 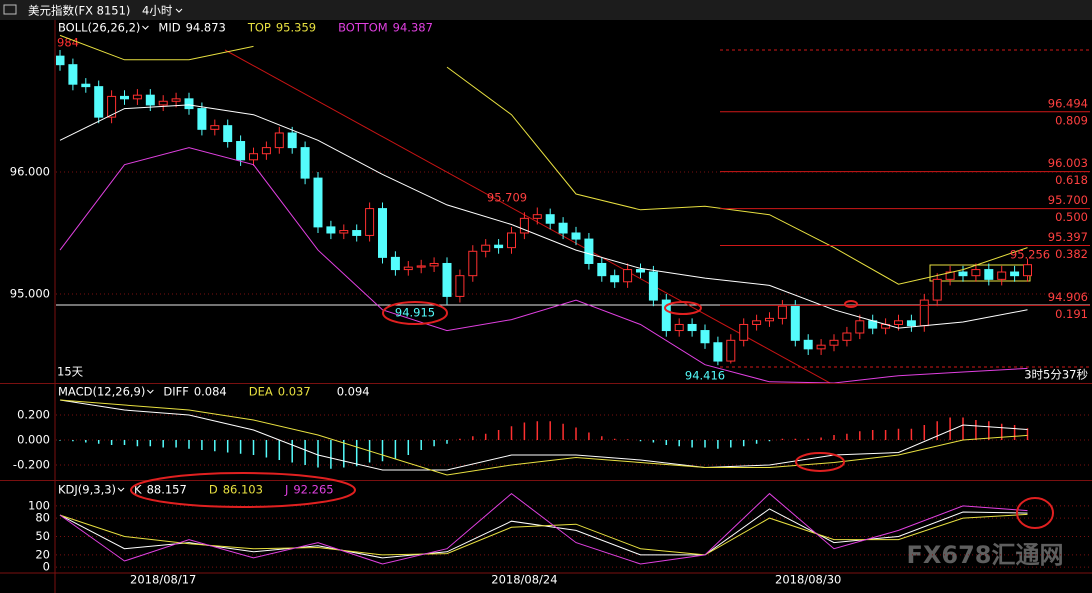 I want to click on fib-ratio: 0.191, so click(x=1071, y=314).